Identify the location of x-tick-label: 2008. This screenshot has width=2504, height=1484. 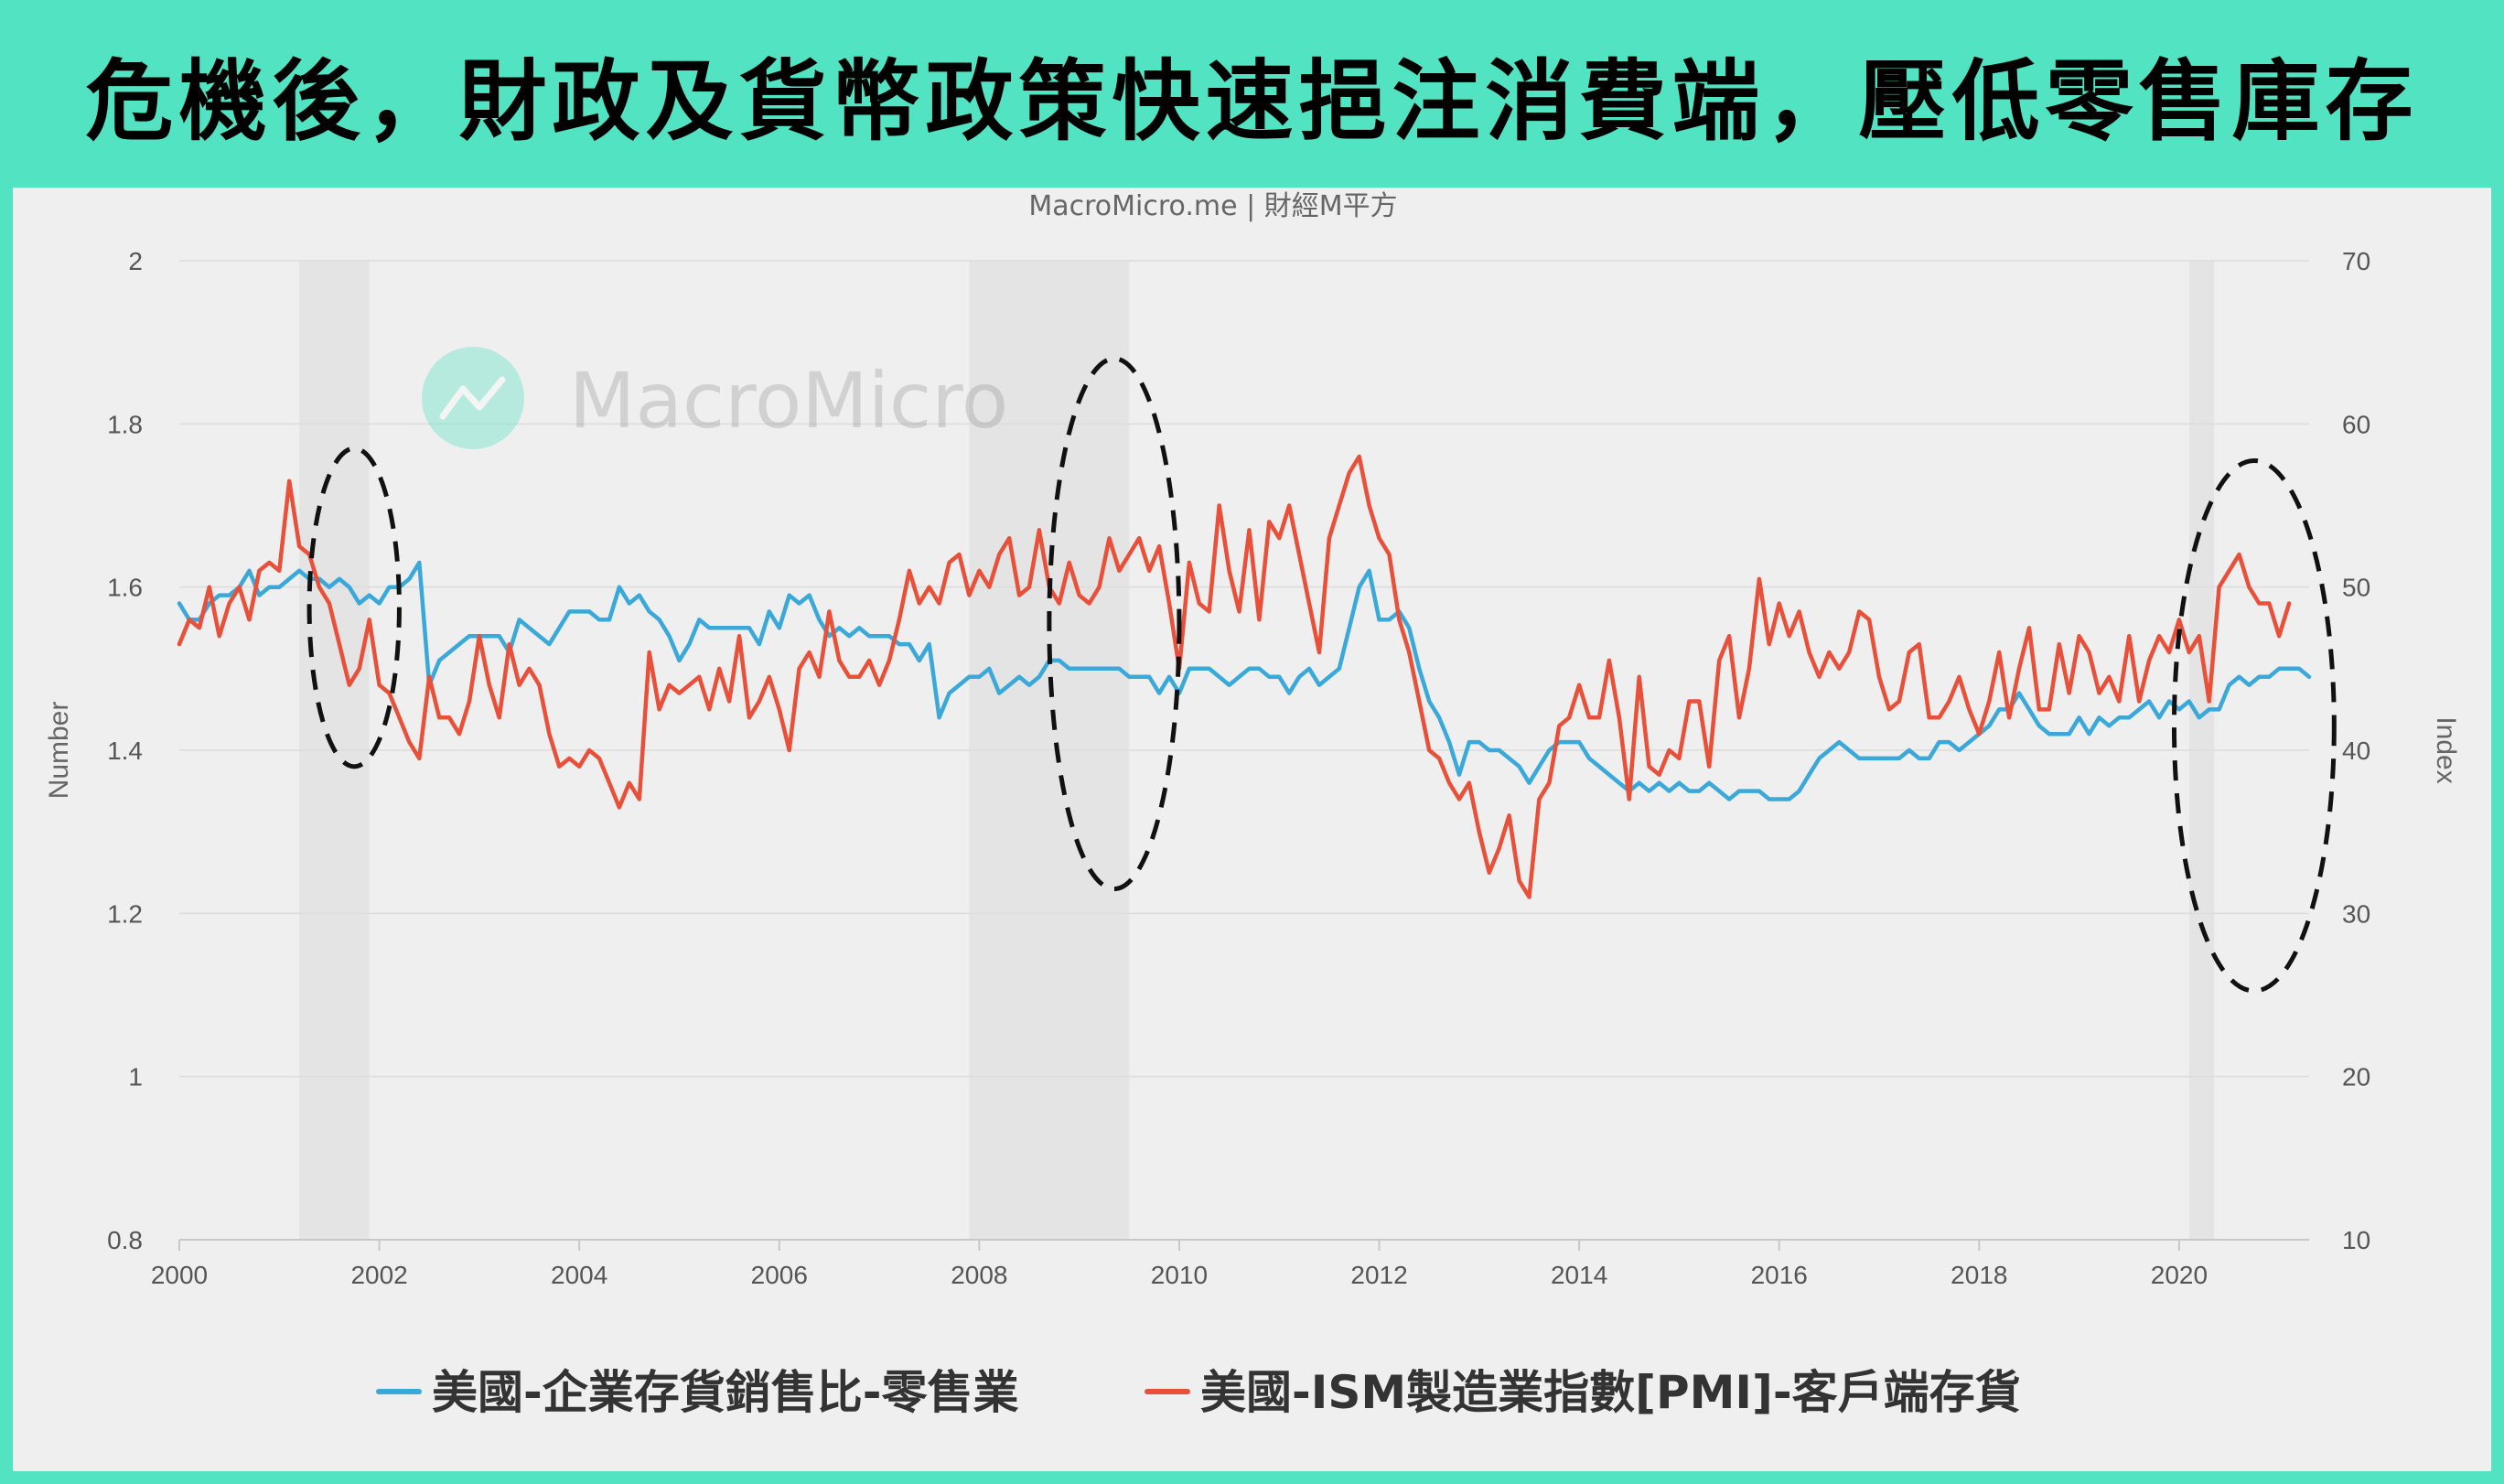
(979, 1275).